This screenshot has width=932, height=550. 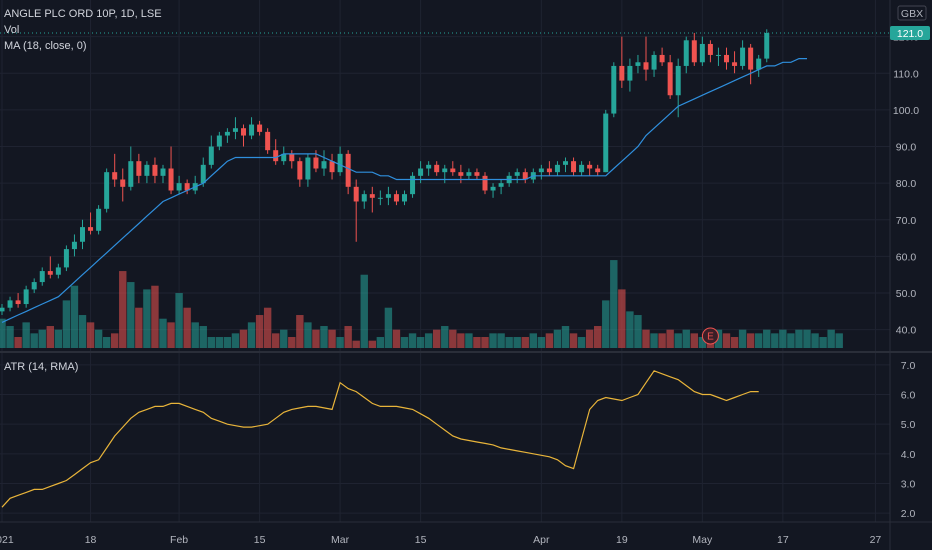 I want to click on volume-legend: Vol, so click(x=12, y=30).